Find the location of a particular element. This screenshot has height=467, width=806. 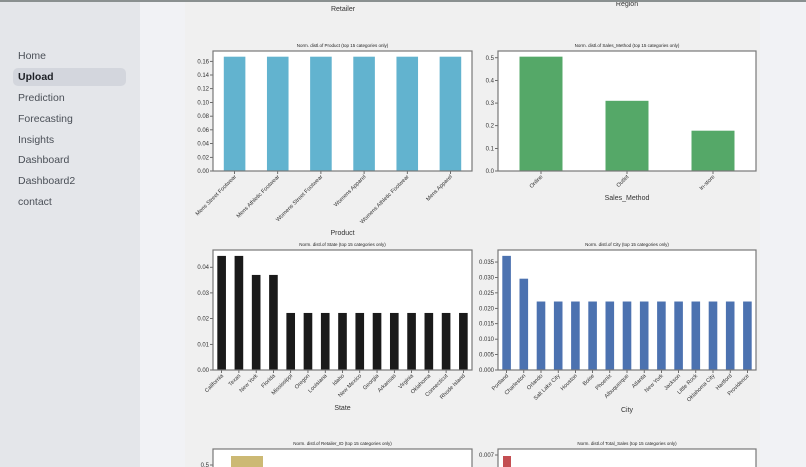

x-tick-label: Houston is located at coordinates (569, 382).